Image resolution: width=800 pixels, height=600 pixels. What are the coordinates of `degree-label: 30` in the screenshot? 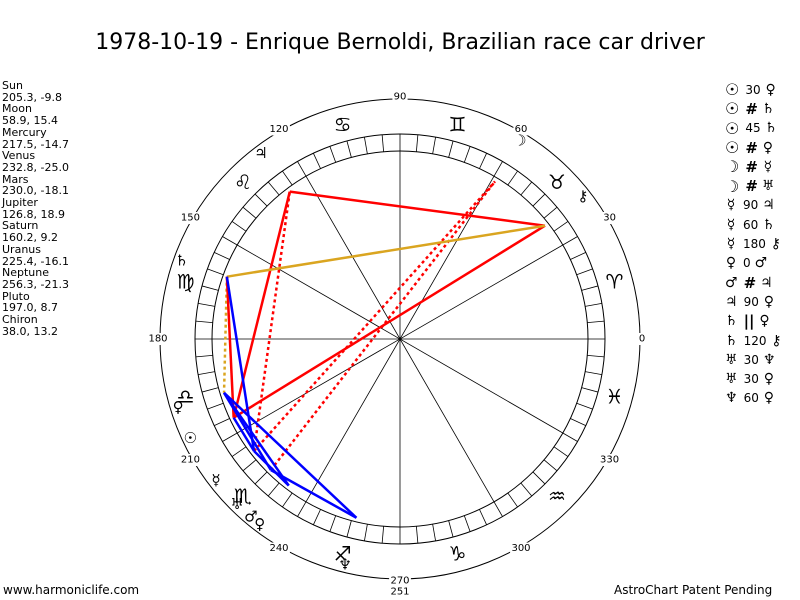 It's located at (609, 218).